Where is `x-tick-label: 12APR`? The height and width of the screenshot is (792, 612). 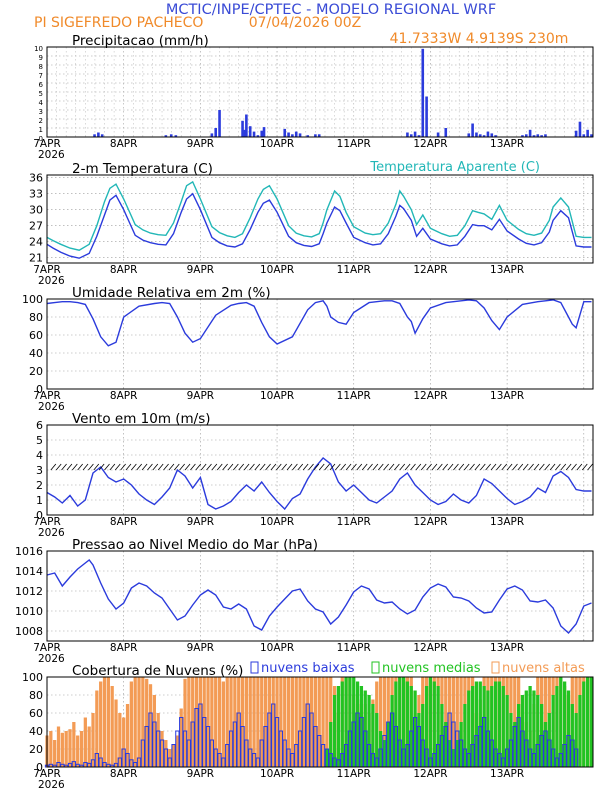 x-tick-label: 12APR is located at coordinates (430, 144).